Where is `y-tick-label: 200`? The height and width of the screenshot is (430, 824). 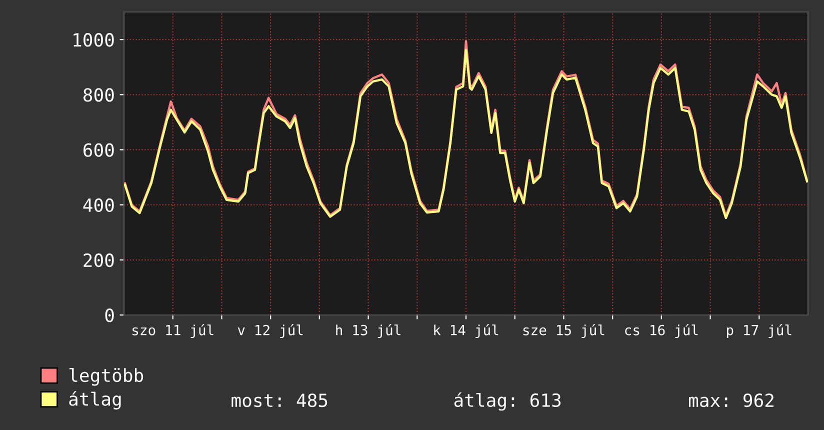
y-tick-label: 200 is located at coordinates (99, 260).